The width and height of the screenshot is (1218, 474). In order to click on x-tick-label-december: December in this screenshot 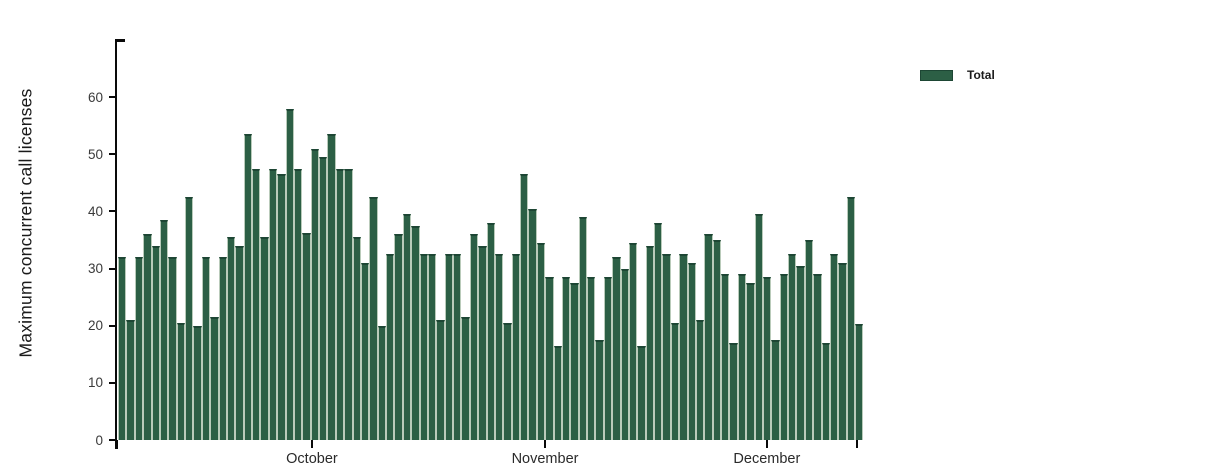, I will do `click(767, 459)`.